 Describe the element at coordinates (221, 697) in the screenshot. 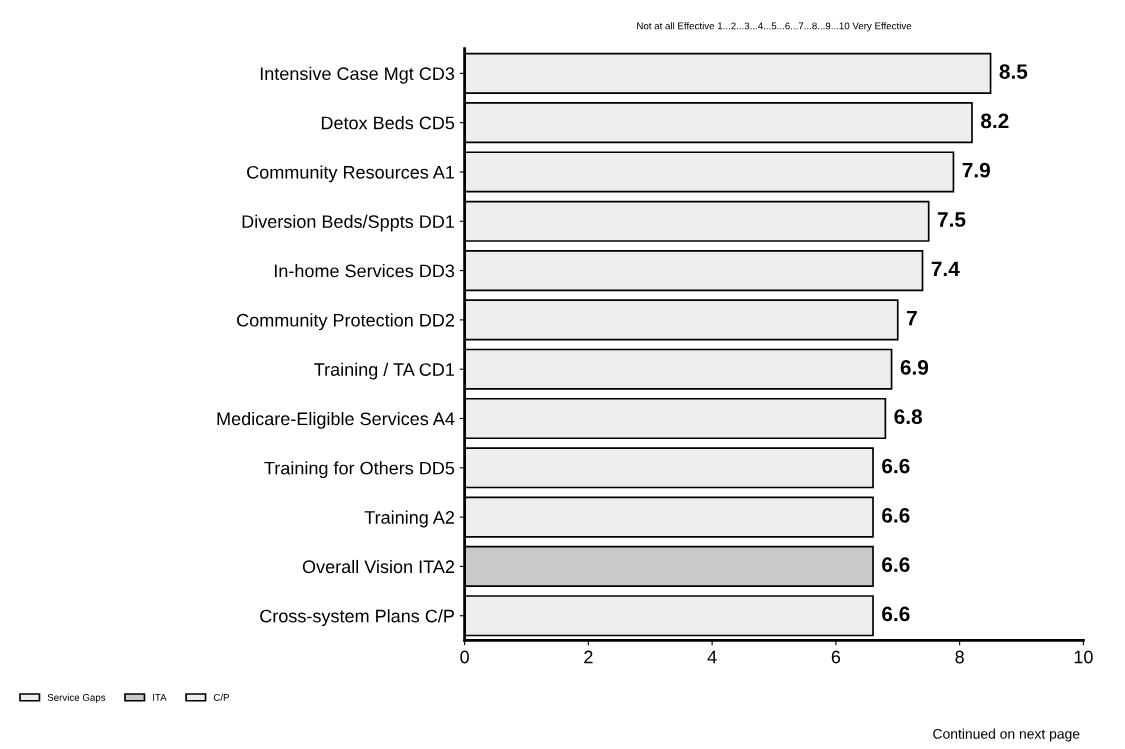

I see `legend-label: C/P` at that location.